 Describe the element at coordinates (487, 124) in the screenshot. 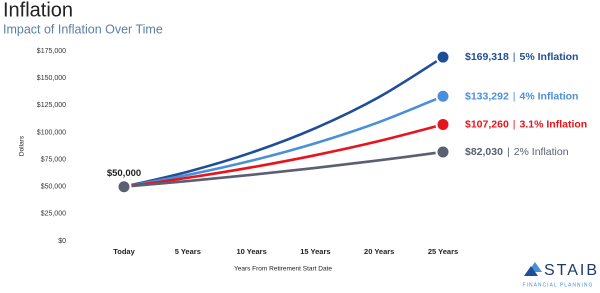

I see `value-label: $107,260` at that location.